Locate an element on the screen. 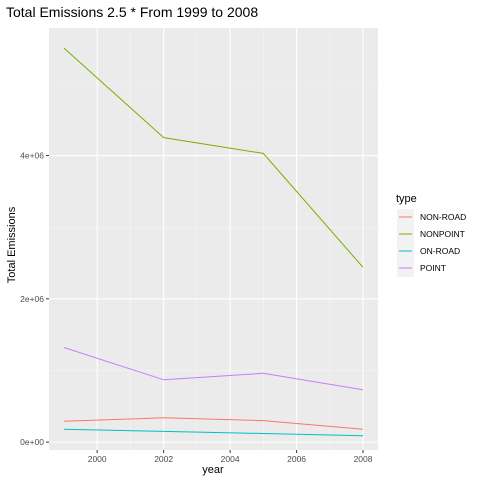 Image resolution: width=480 pixels, height=480 pixels. y-tick-label: 2e+06 is located at coordinates (32, 299).